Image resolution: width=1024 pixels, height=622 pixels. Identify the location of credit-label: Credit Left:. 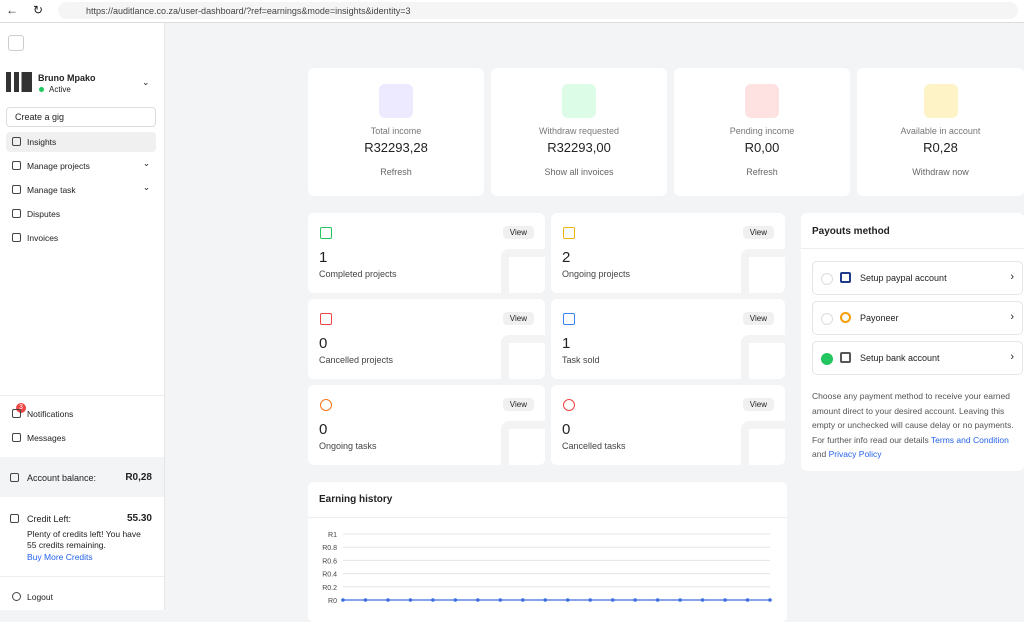
(49, 519).